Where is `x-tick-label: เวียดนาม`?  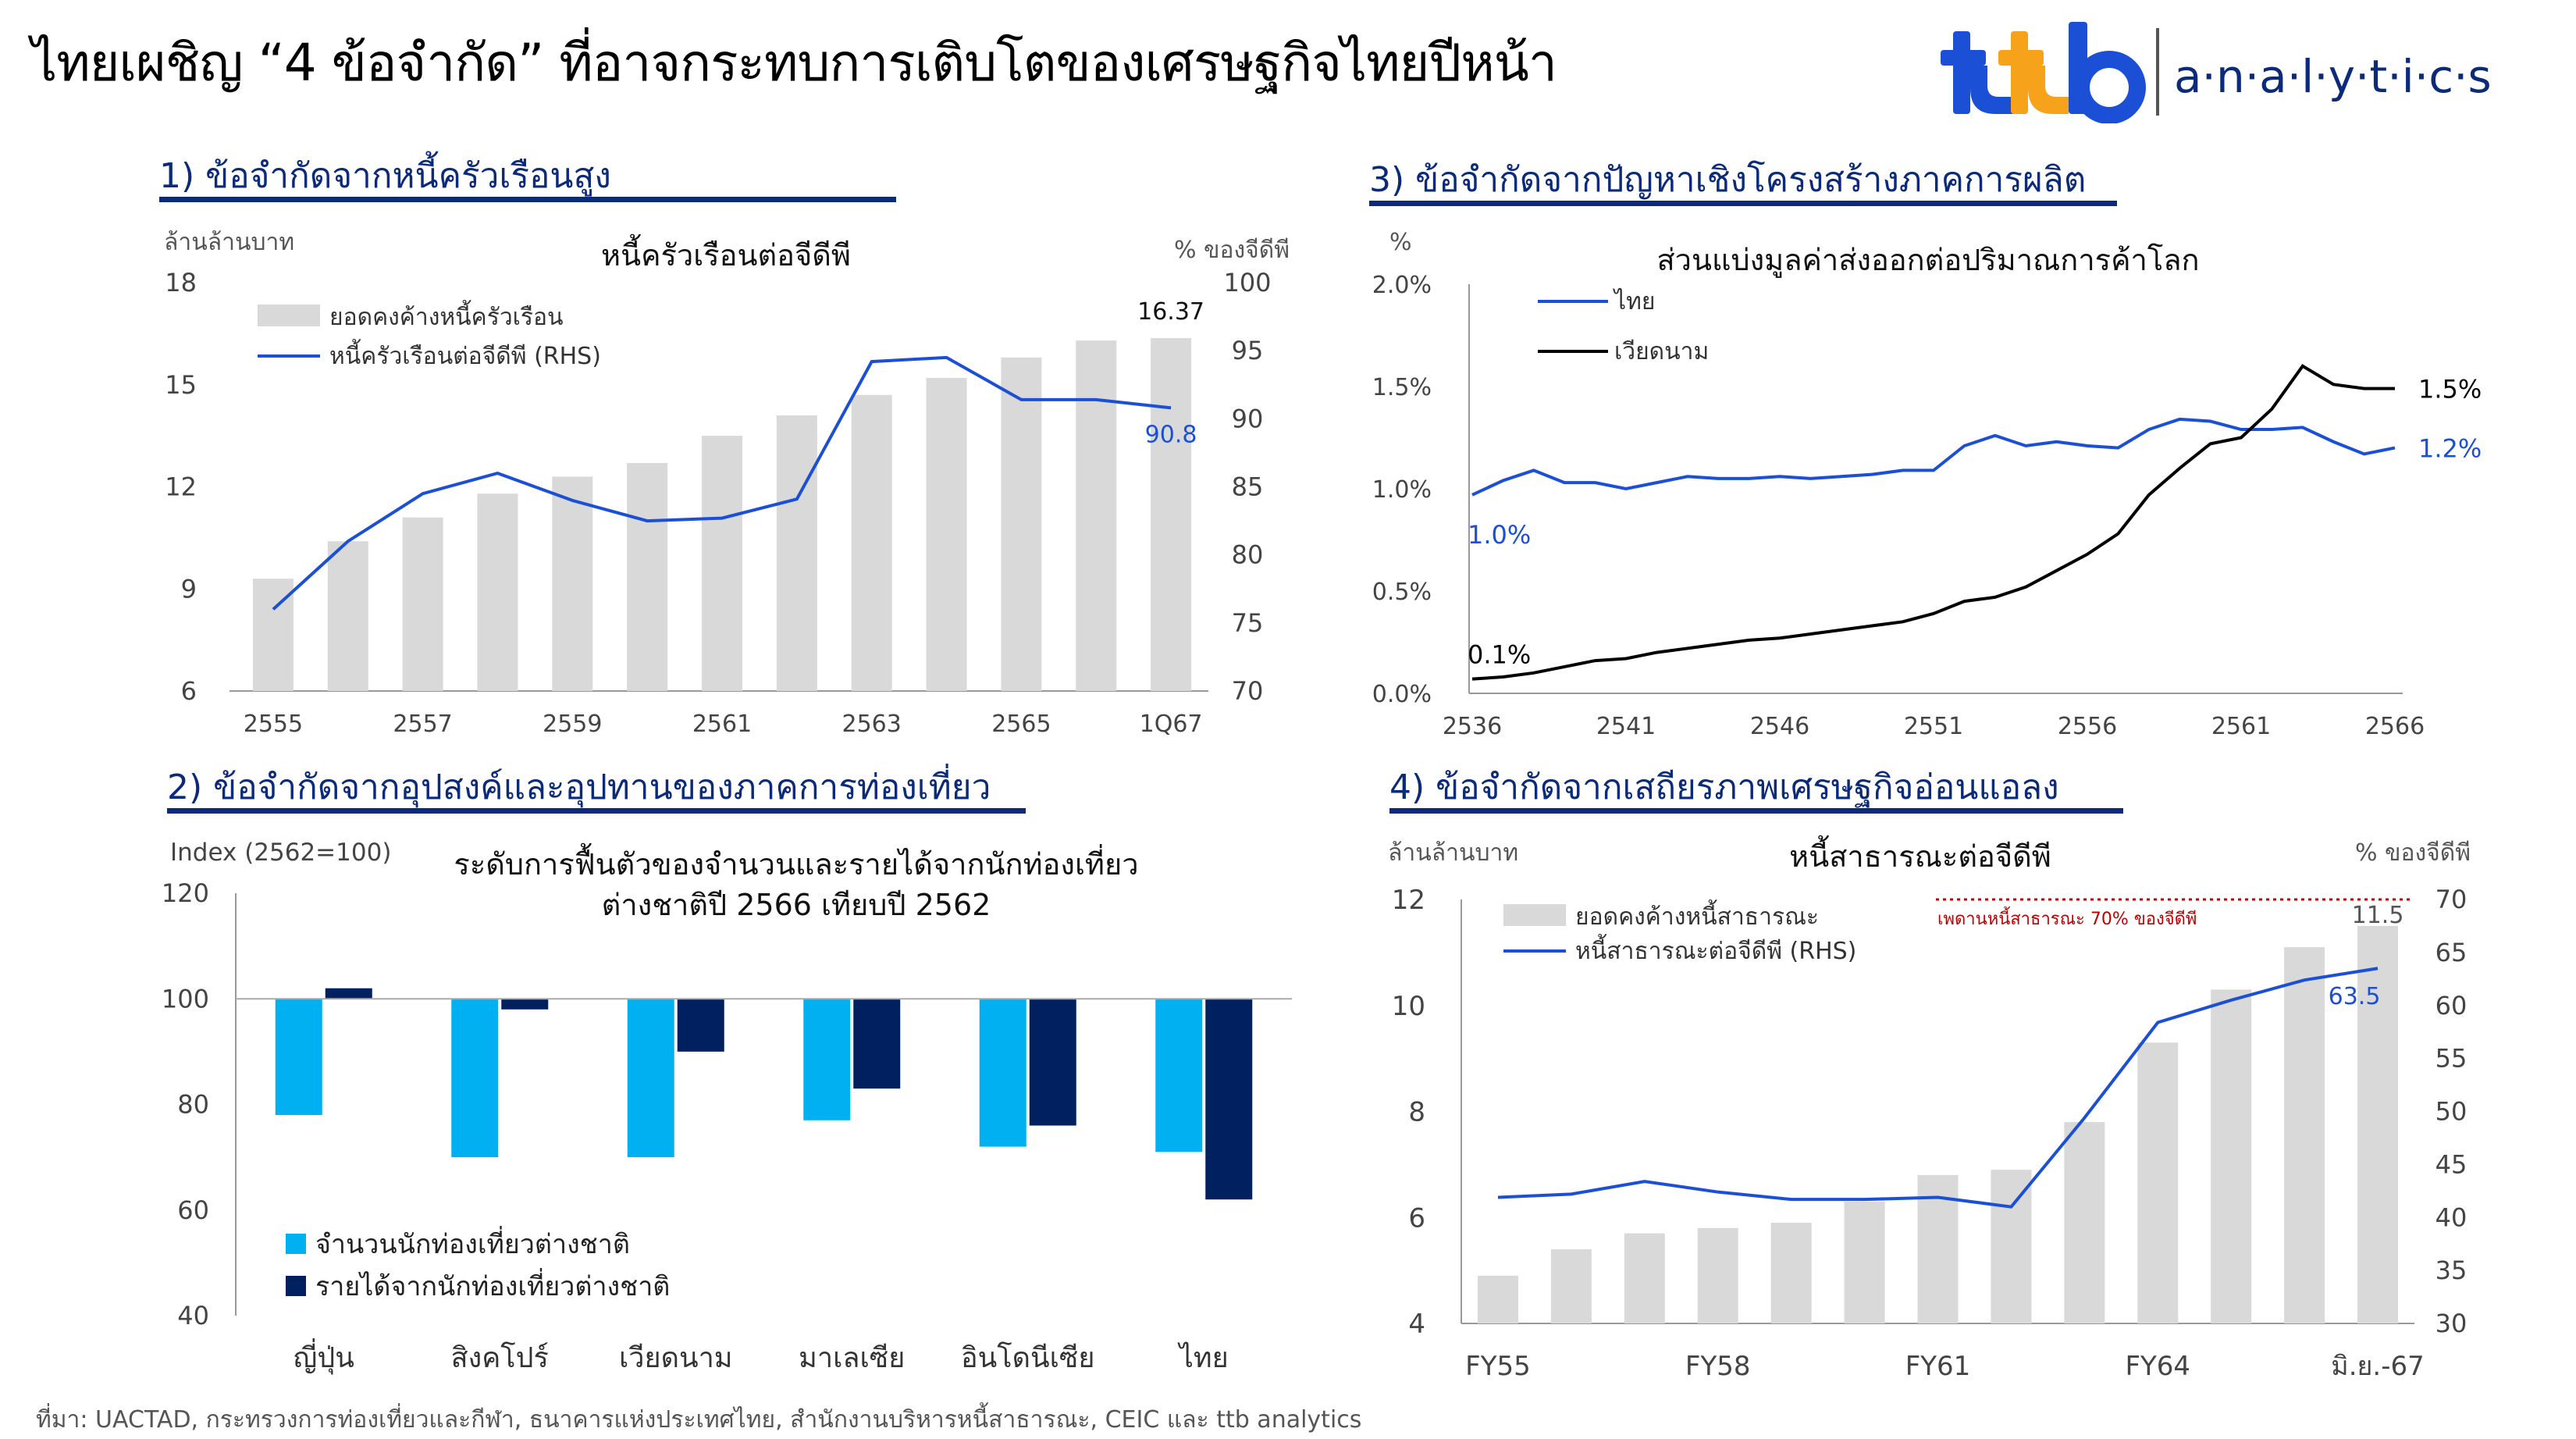 x-tick-label: เวียดนาม is located at coordinates (676, 1358).